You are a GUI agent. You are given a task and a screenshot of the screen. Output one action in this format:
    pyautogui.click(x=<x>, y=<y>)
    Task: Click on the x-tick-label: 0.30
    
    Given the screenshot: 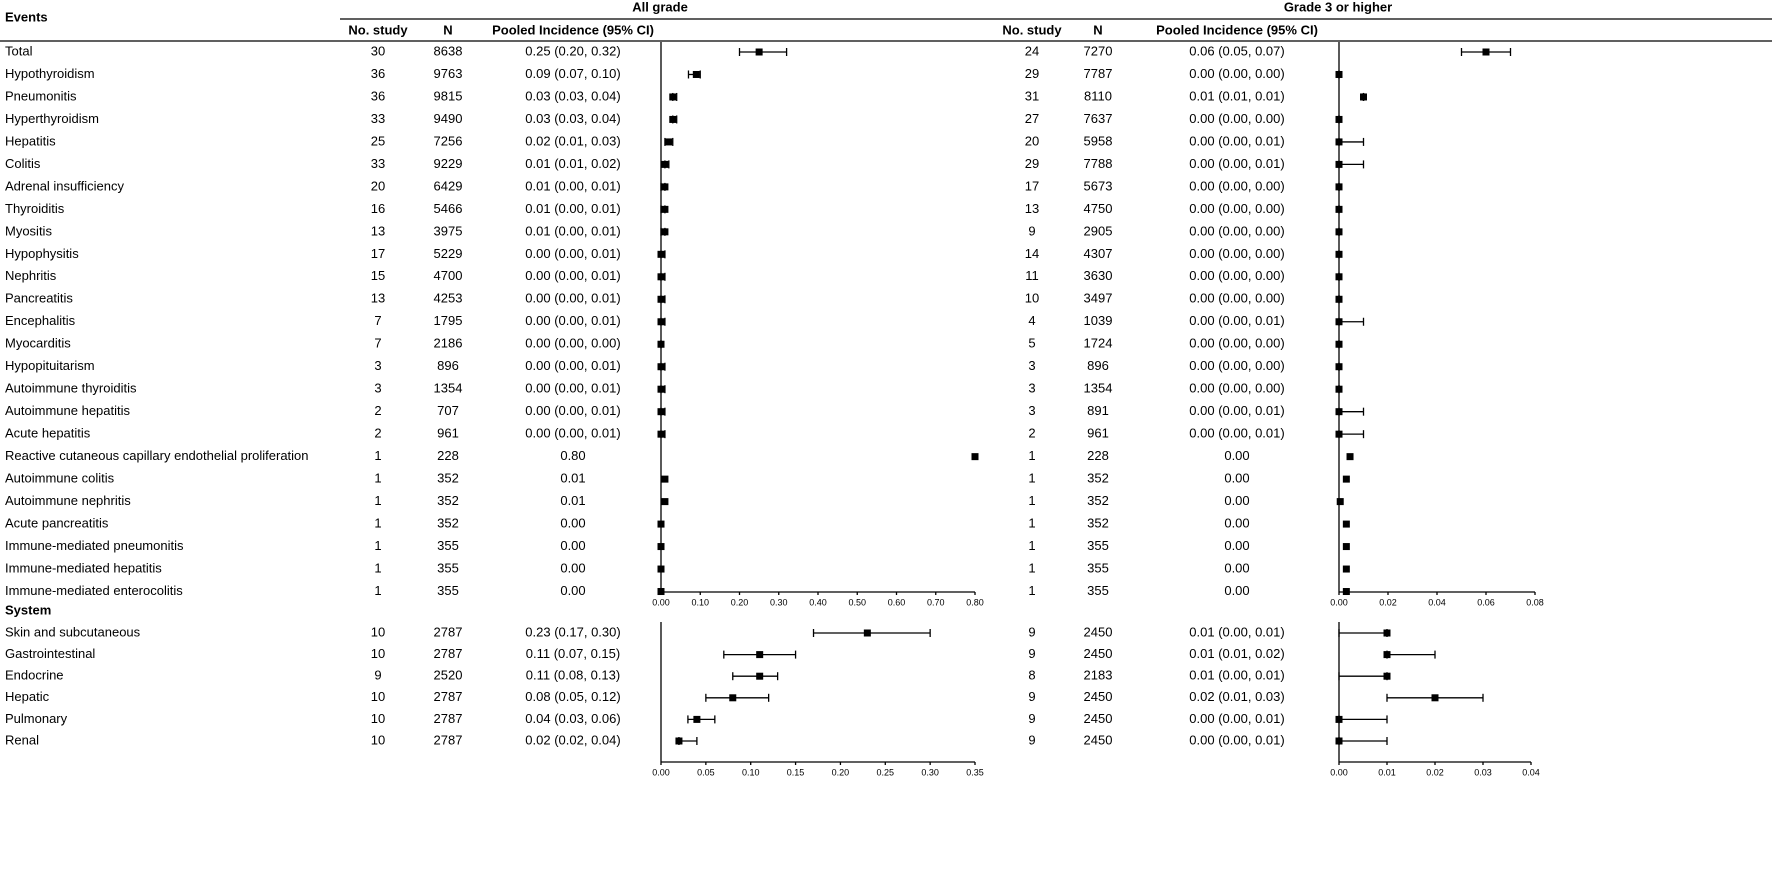 What is the action you would take?
    pyautogui.click(x=779, y=602)
    